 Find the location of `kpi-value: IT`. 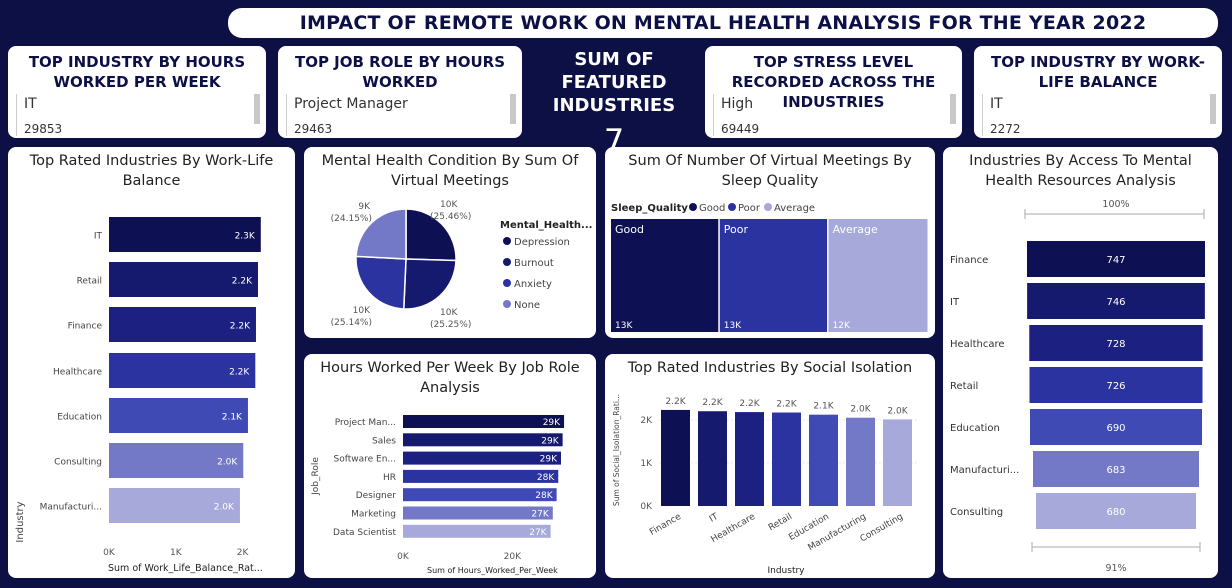

kpi-value: IT is located at coordinates (996, 104).